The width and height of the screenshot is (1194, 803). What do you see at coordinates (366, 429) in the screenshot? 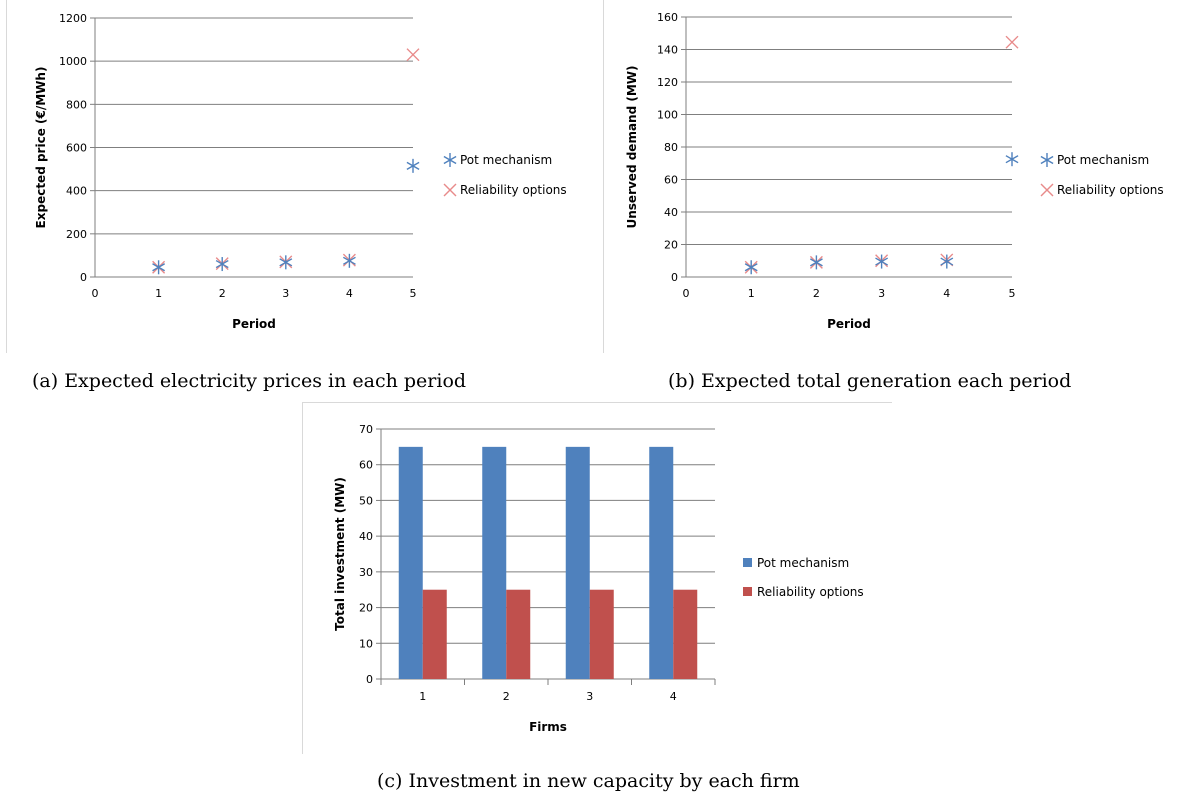
I see `y-tick-label: 70` at bounding box center [366, 429].